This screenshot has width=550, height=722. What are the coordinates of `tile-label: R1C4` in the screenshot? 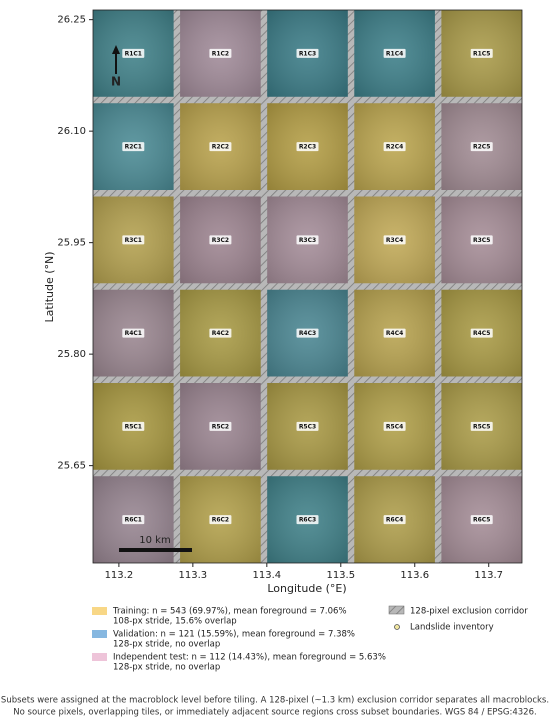 It's located at (394, 53).